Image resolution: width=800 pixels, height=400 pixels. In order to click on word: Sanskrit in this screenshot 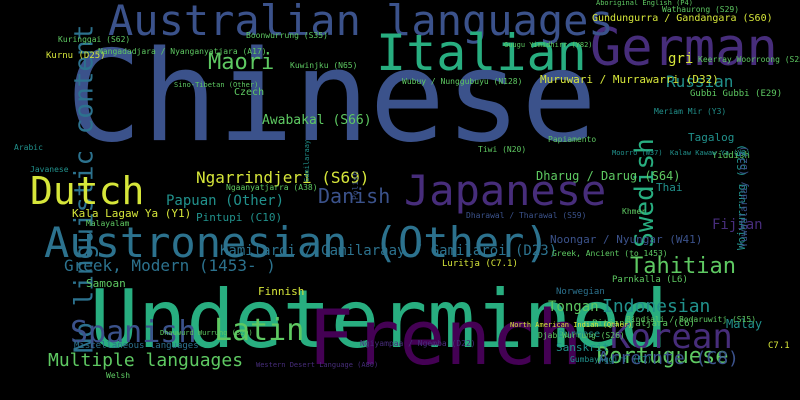, I will do `click(582, 347)`.